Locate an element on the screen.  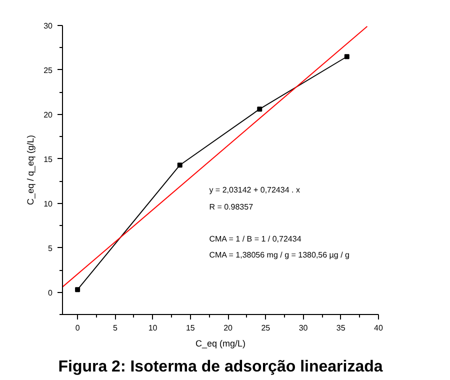
x-tick-label: 0 is located at coordinates (77, 328).